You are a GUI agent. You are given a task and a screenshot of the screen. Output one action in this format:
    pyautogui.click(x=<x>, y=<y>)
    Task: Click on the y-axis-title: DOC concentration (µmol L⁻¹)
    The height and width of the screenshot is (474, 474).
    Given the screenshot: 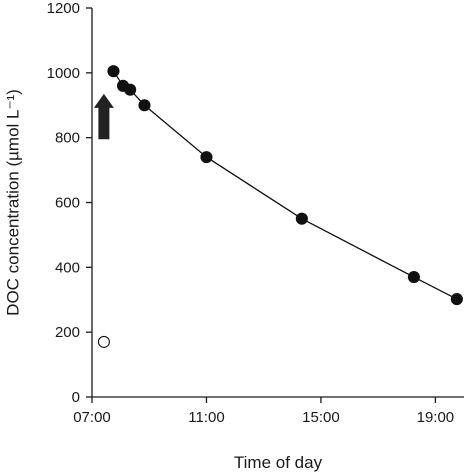 What is the action you would take?
    pyautogui.click(x=12, y=202)
    